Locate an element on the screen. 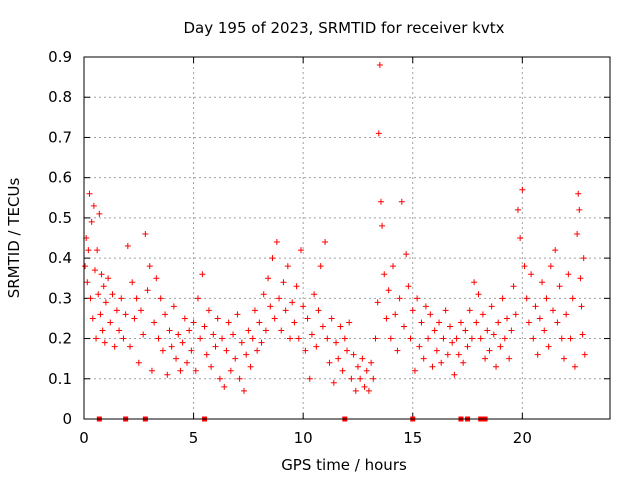  y-tick-label: 0.7 is located at coordinates (60, 137).